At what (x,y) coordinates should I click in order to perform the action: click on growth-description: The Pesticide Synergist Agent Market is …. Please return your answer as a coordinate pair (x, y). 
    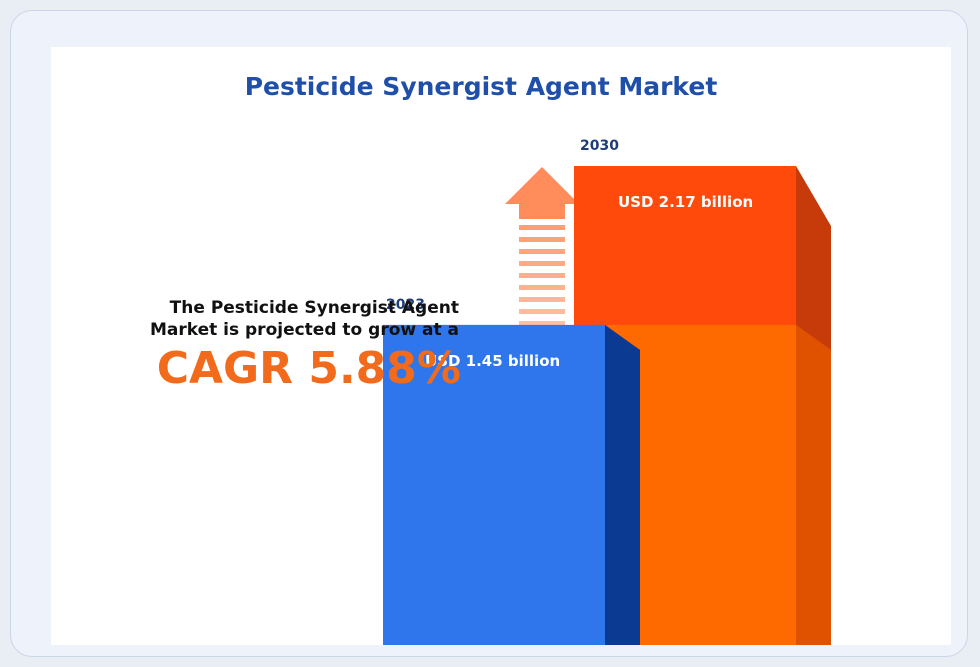
    Looking at the image, I should click on (275, 319).